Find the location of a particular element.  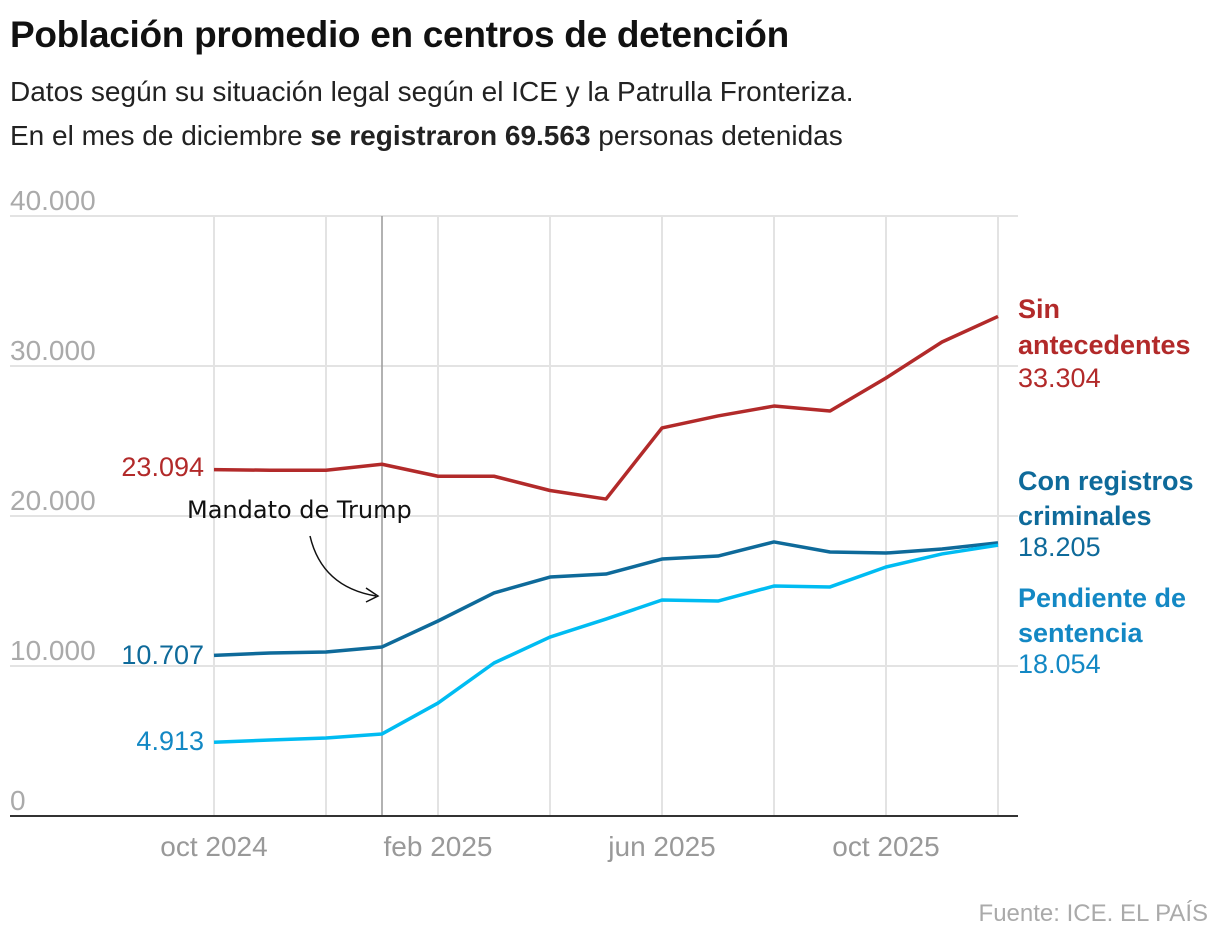

x-tick-label: feb 2025 is located at coordinates (438, 846).